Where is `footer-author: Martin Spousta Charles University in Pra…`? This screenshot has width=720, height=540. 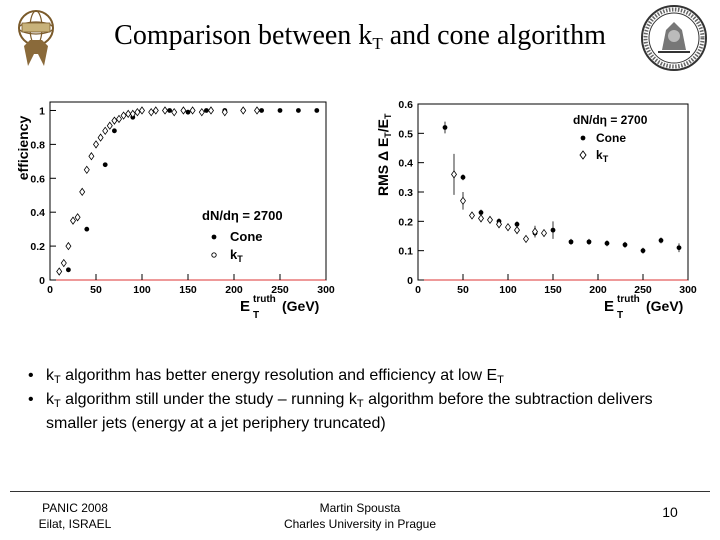
footer-author: Martin Spousta Charles University in Pra… is located at coordinates (360, 516).